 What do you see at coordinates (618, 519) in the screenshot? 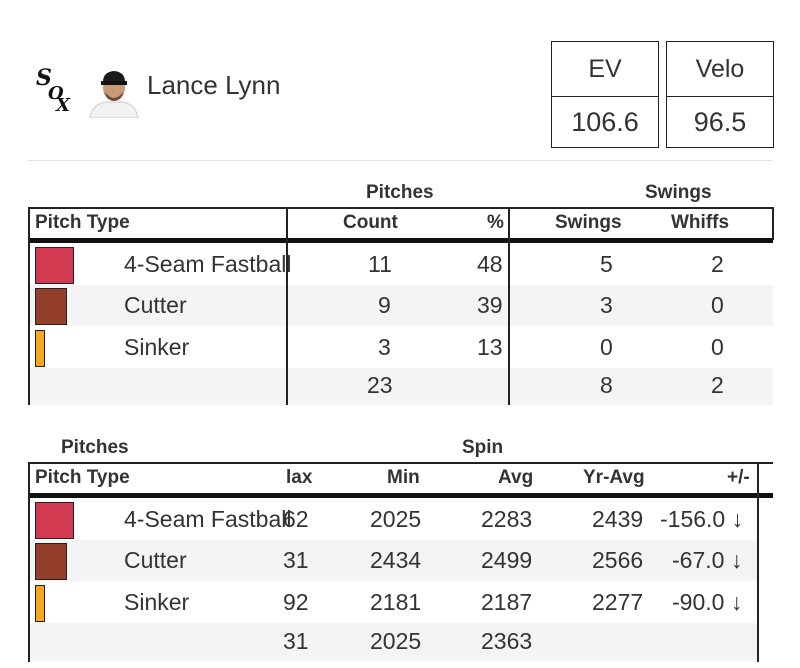
I see `yr-avg-cell: 2439` at bounding box center [618, 519].